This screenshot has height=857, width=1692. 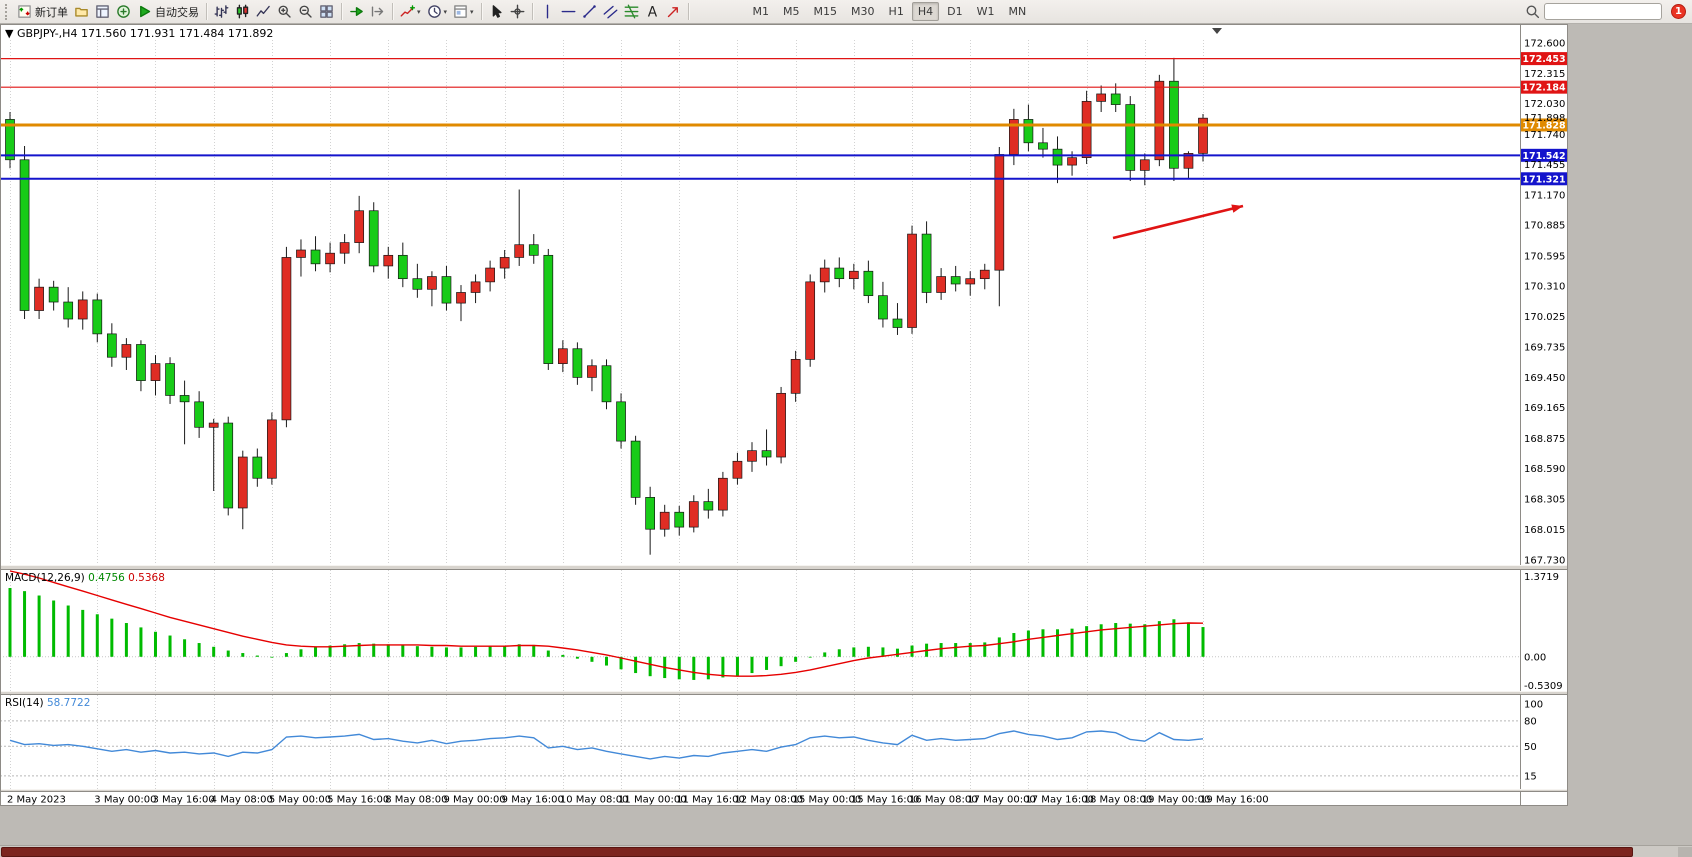 What do you see at coordinates (1544, 135) in the screenshot?
I see `svg-text: 171.740` at bounding box center [1544, 135].